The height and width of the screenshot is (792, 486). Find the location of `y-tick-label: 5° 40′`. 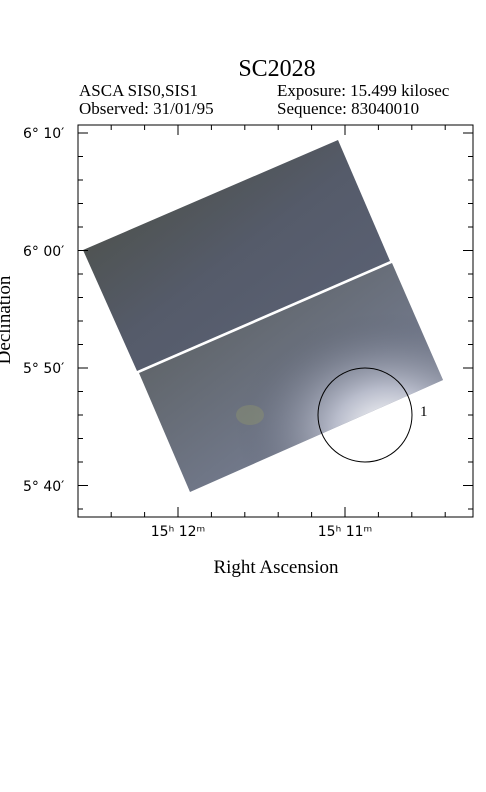

y-tick-label: 5° 40′ is located at coordinates (43, 487).